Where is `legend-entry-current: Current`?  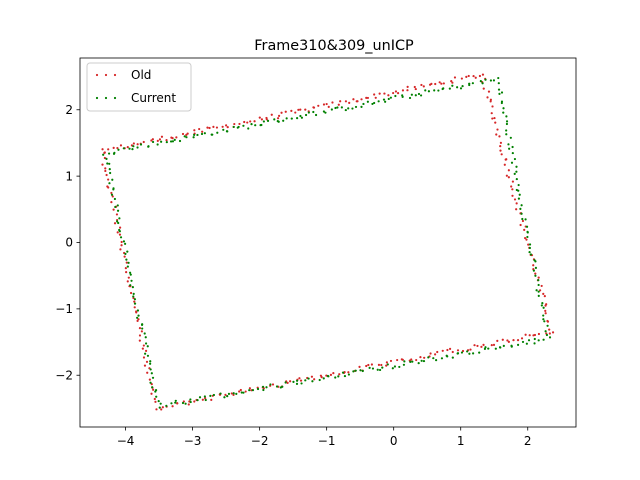
legend-entry-current: Current is located at coordinates (135, 98).